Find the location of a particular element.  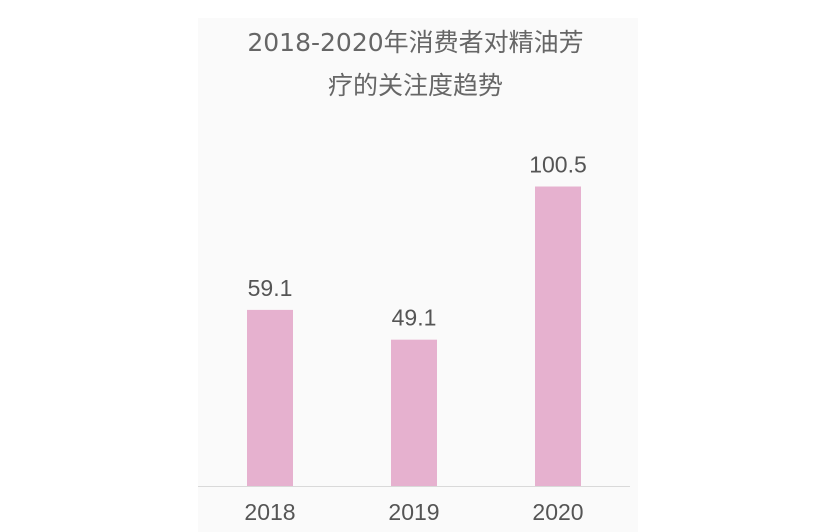

bar-value-label-2019: 49.1 is located at coordinates (414, 318).